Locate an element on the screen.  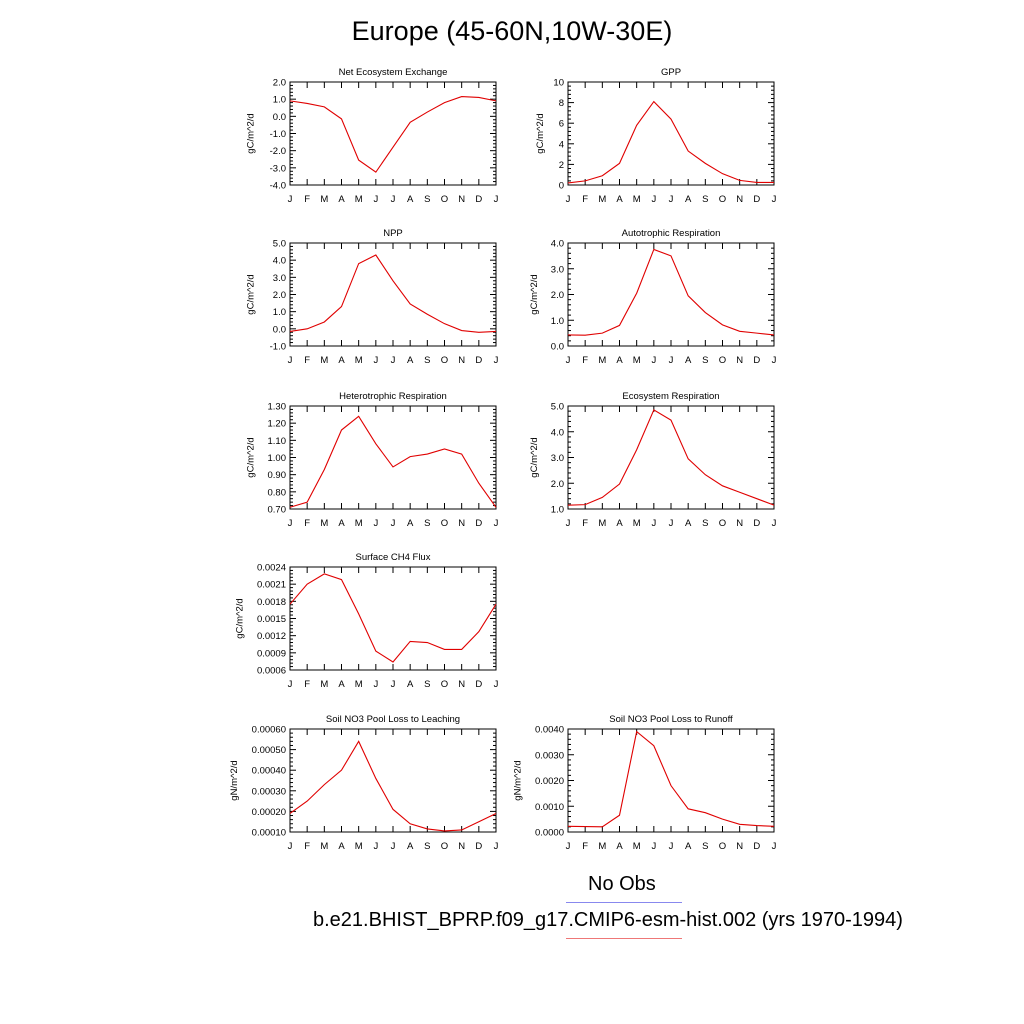
y-tick-label: 5.0 is located at coordinates (557, 407).